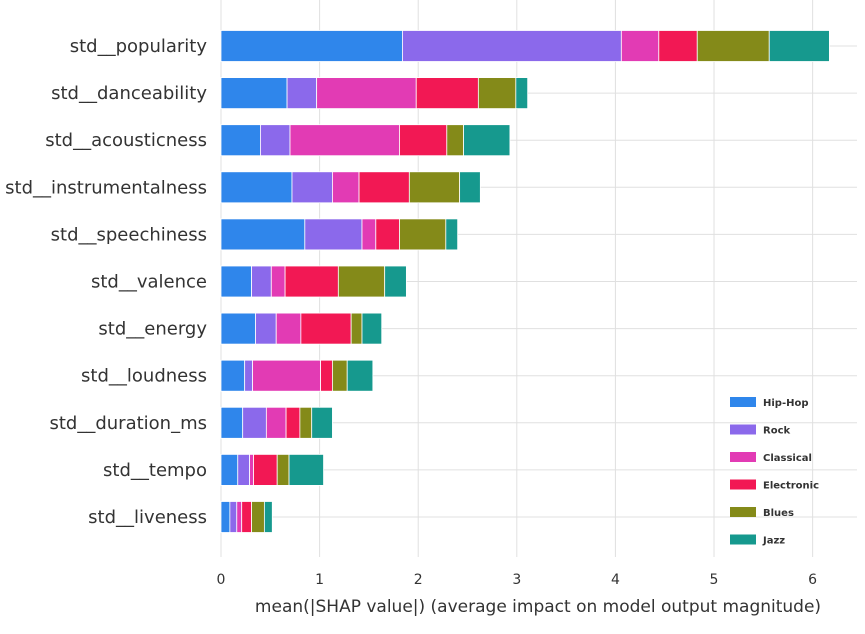 The image size is (865, 634). I want to click on y-tick-label: std__speechiness, so click(129, 234).